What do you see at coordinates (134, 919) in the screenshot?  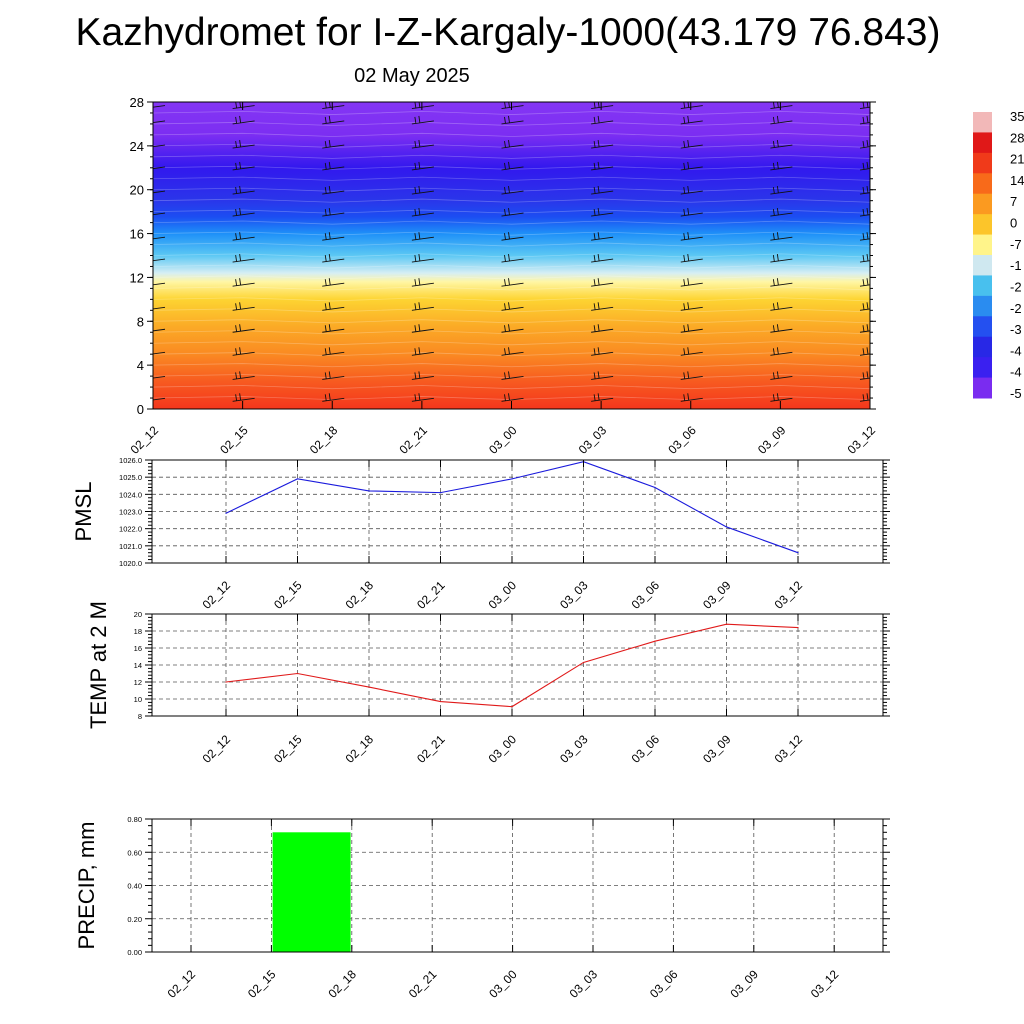 I see `y-tick-label: 0.20` at bounding box center [134, 919].